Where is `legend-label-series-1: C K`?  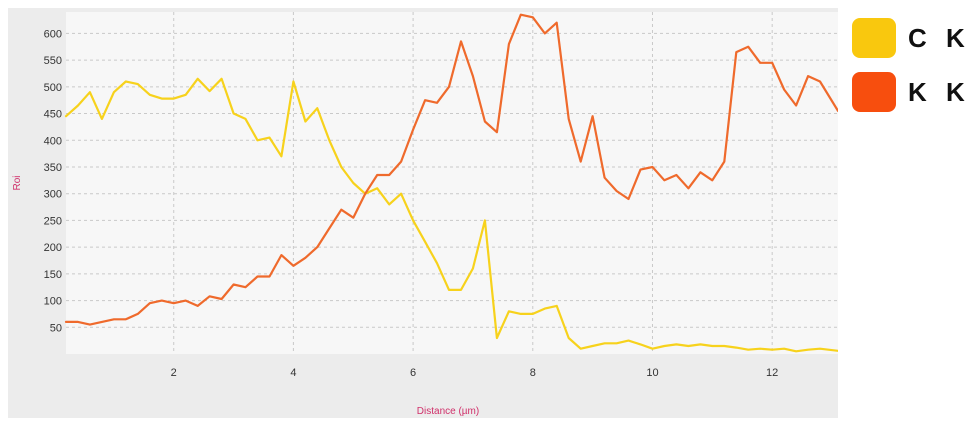 legend-label-series-1: C K is located at coordinates (939, 38).